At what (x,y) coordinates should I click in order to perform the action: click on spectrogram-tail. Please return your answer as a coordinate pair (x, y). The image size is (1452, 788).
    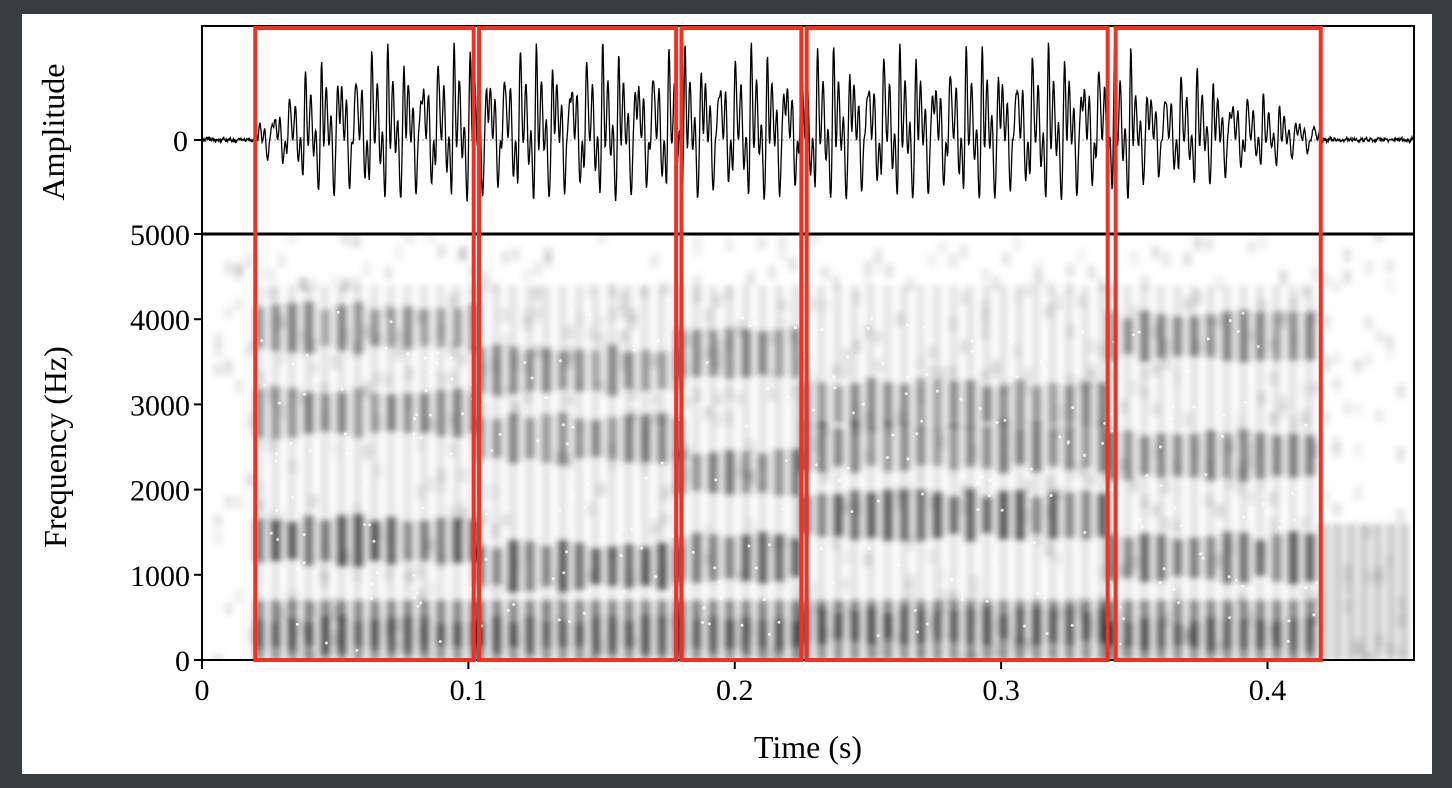
    Looking at the image, I should click on (1404, 591).